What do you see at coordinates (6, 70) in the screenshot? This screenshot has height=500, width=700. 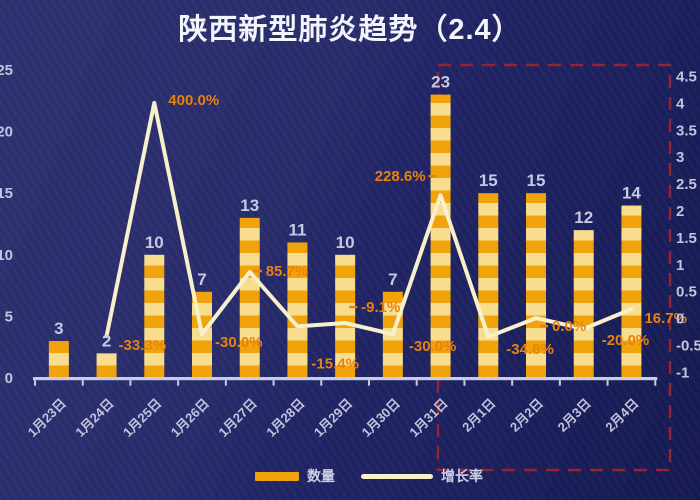 I see `y-axis-left-label: 25` at bounding box center [6, 70].